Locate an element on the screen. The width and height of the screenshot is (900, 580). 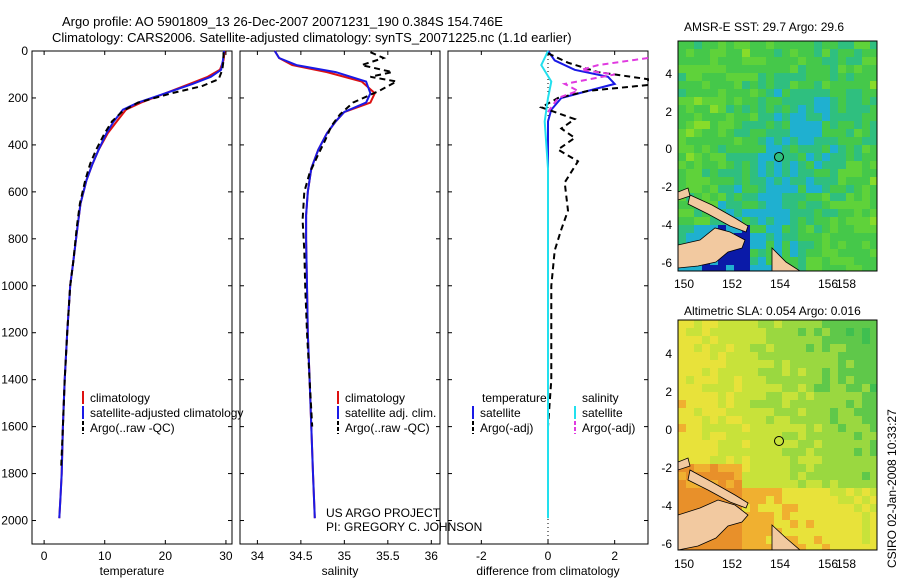
sla-land-new-britain is located at coordinates (713, 524).